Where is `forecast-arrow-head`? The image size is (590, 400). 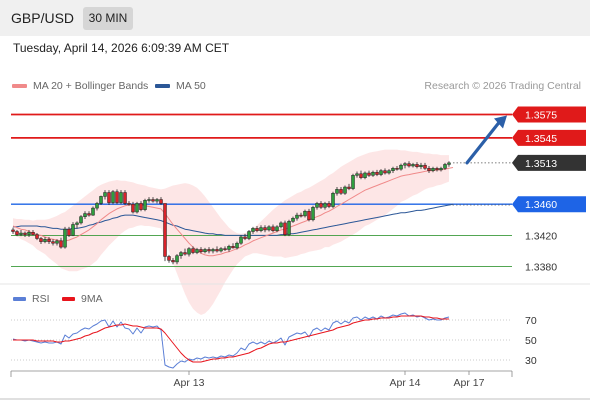
forecast-arrow-head is located at coordinates (500, 122).